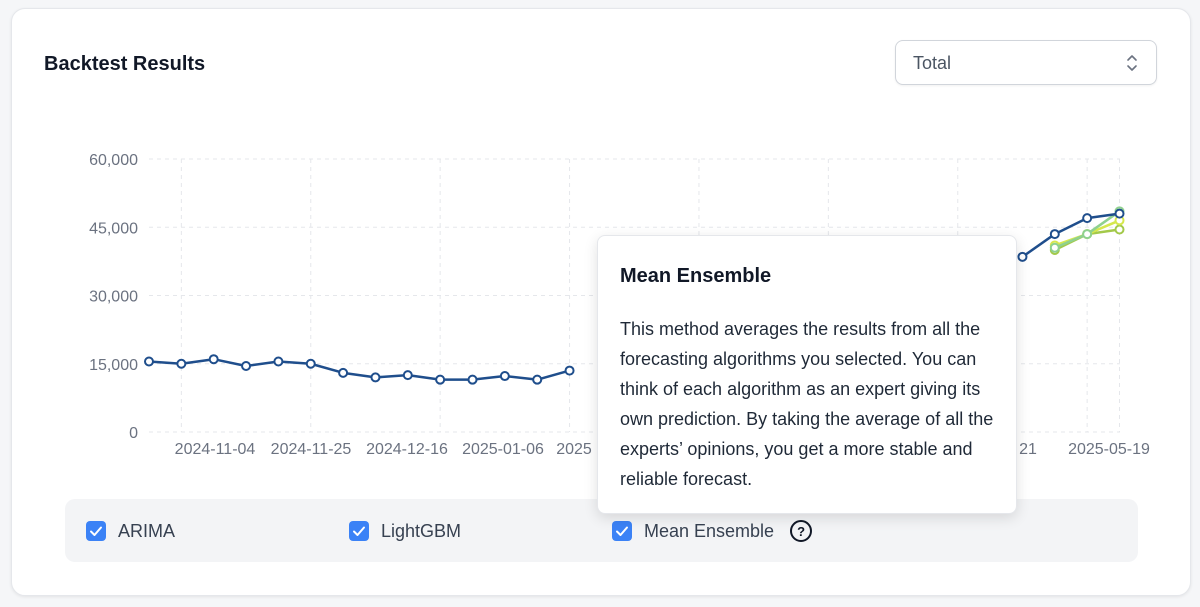  I want to click on tooltip-title: Mean Ensemble, so click(696, 276).